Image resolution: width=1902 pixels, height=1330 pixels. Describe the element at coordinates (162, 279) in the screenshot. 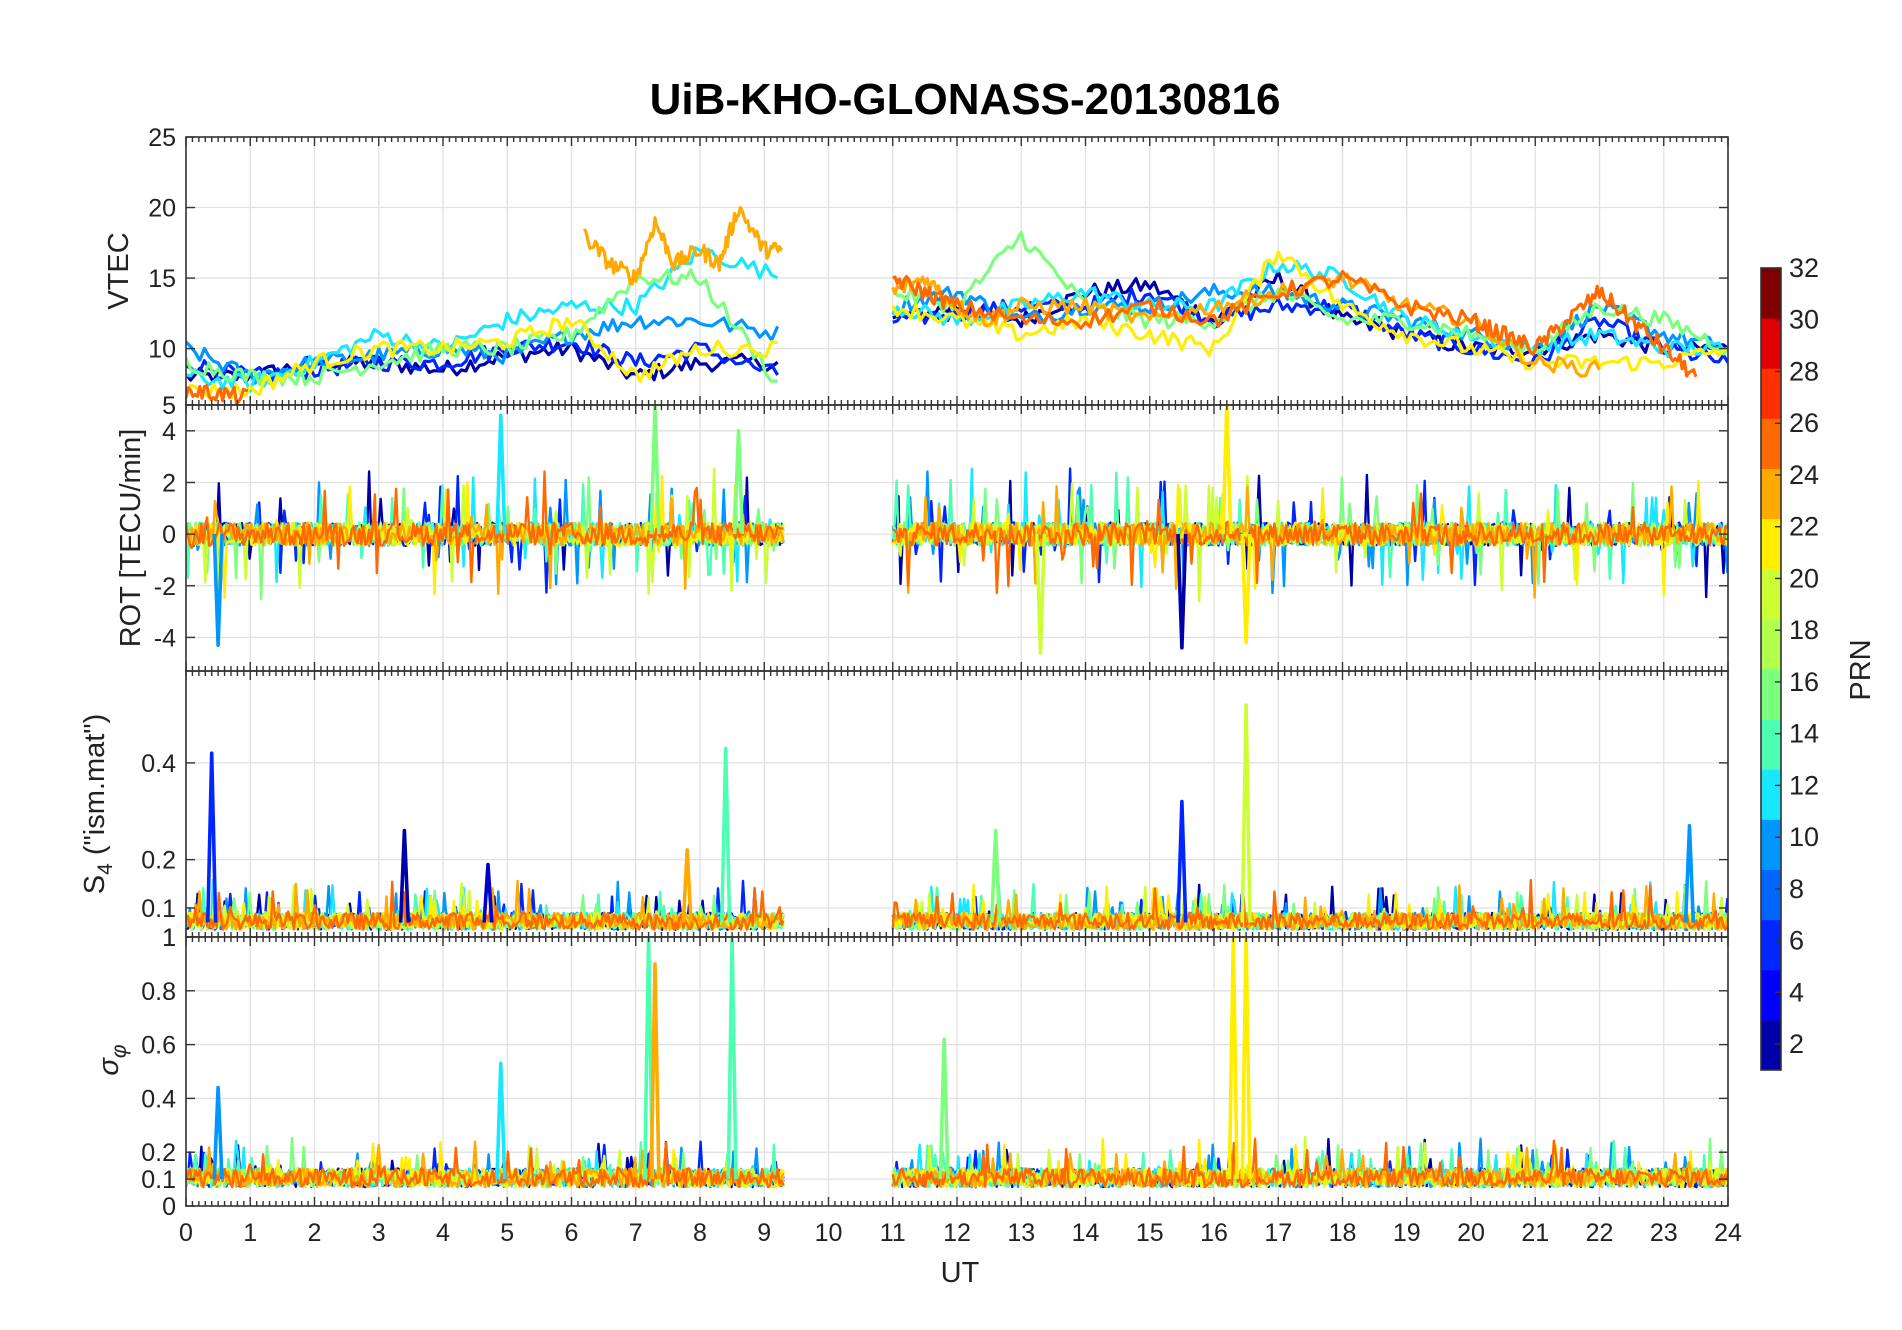

I see `y-tick-label: 15` at that location.